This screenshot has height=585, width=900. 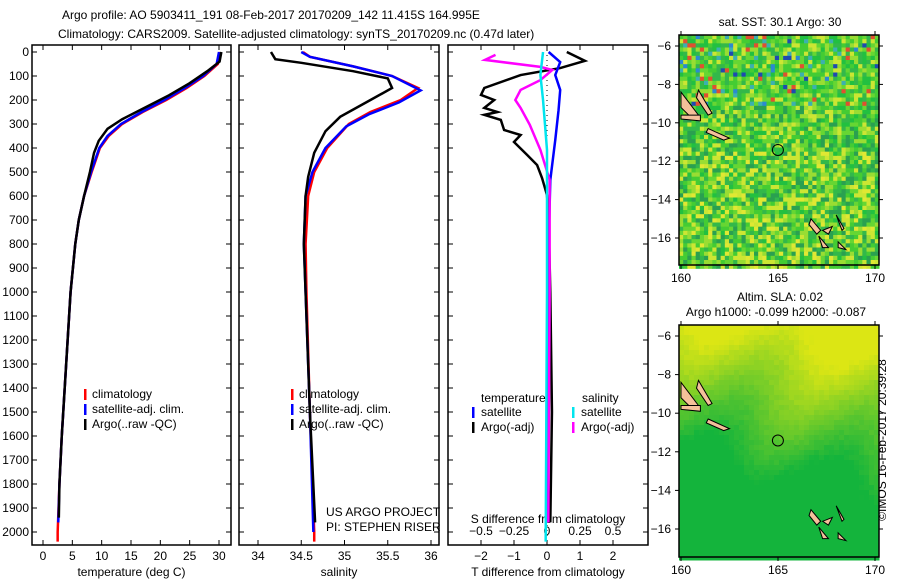 What do you see at coordinates (718, 134) in the screenshot?
I see `island` at bounding box center [718, 134].